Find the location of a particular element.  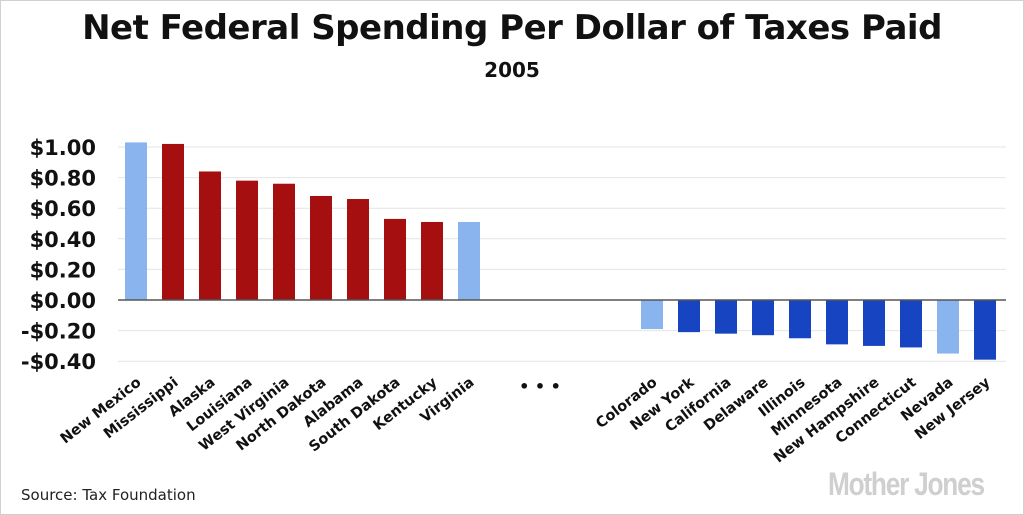

chart-subtitle: 2005 is located at coordinates (512, 70).